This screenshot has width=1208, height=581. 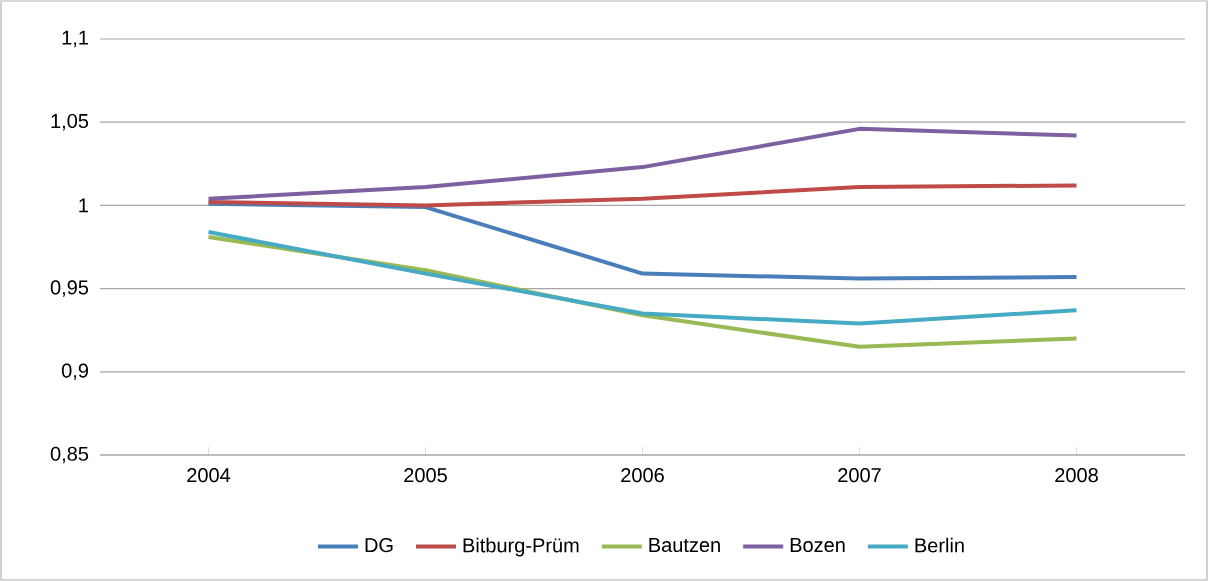 I want to click on x-tick-label: 2005, so click(x=425, y=475).